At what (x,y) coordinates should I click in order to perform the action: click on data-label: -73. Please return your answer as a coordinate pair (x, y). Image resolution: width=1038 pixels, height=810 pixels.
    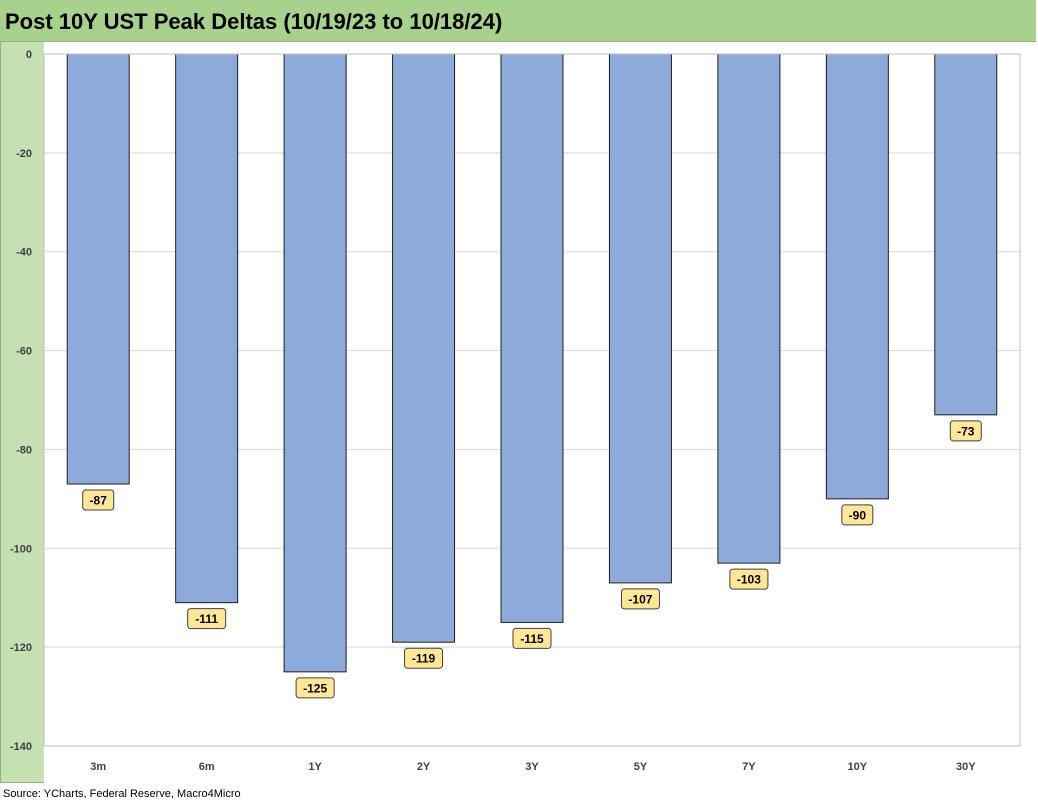
    Looking at the image, I should click on (966, 431).